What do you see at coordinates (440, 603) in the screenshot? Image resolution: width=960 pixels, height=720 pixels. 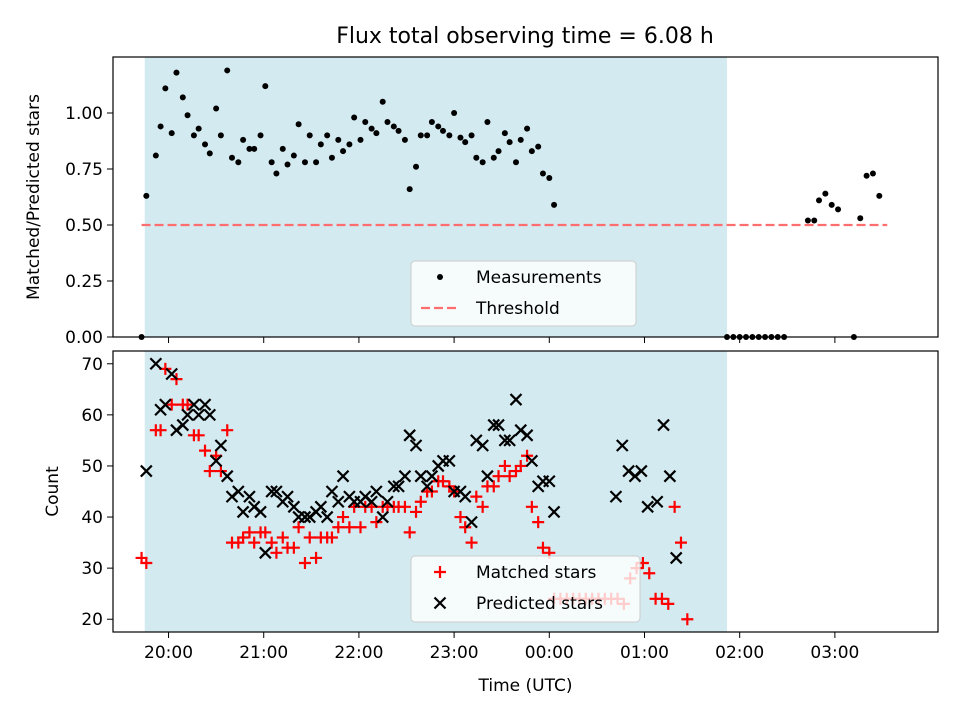 I see `legend-marker` at bounding box center [440, 603].